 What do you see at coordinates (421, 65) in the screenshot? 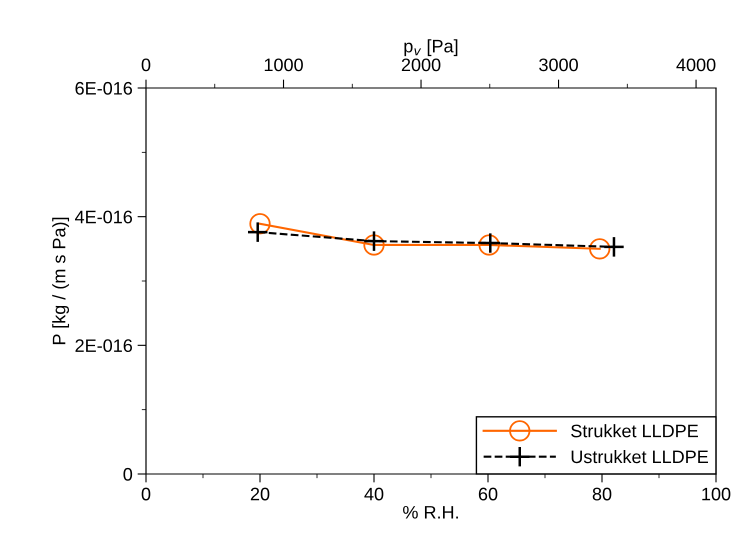
I see `x2-tick-label: 2000` at bounding box center [421, 65].